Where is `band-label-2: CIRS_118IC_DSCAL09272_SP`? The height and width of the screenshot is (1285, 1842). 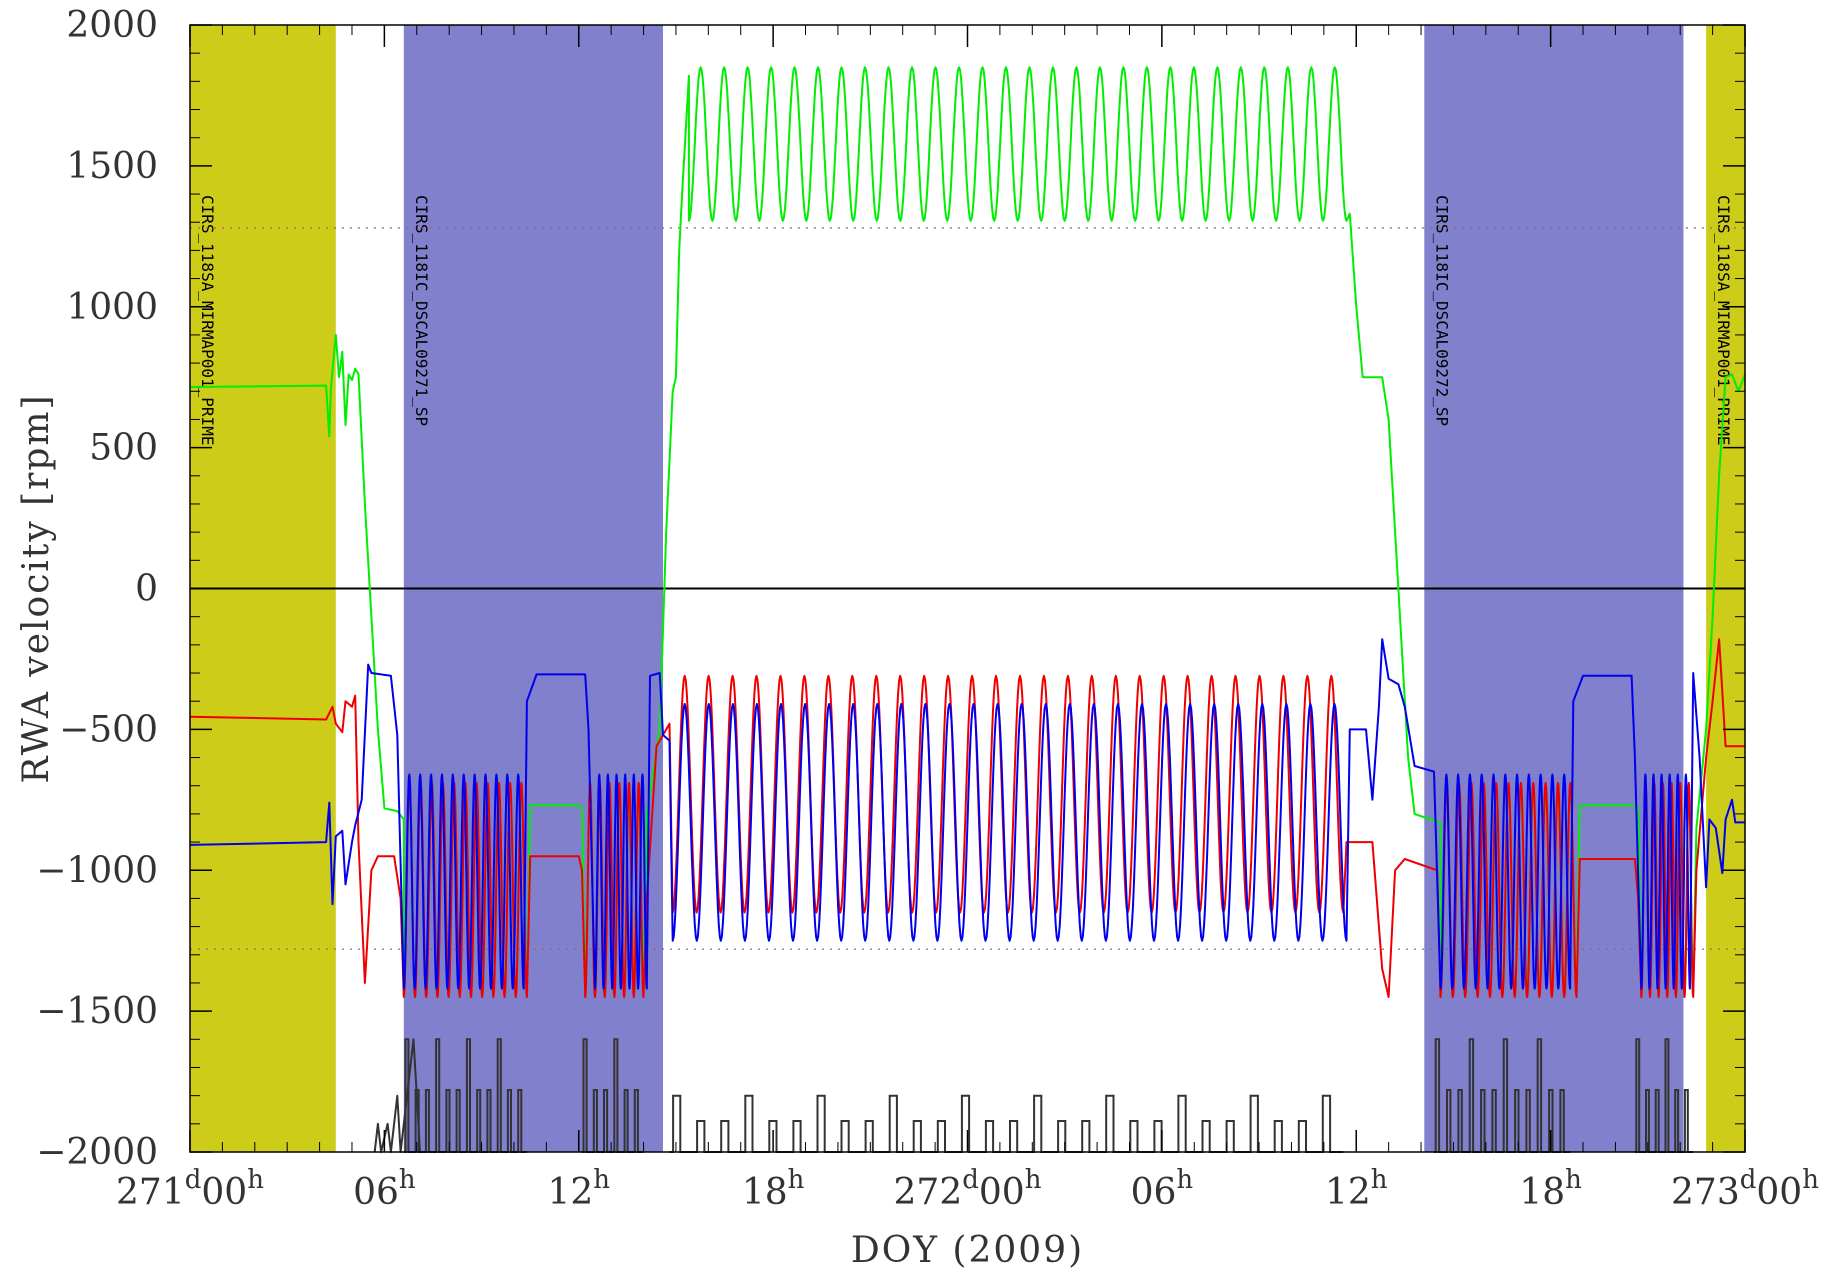 band-label-2: CIRS_118IC_DSCAL09272_SP is located at coordinates (1441, 310).